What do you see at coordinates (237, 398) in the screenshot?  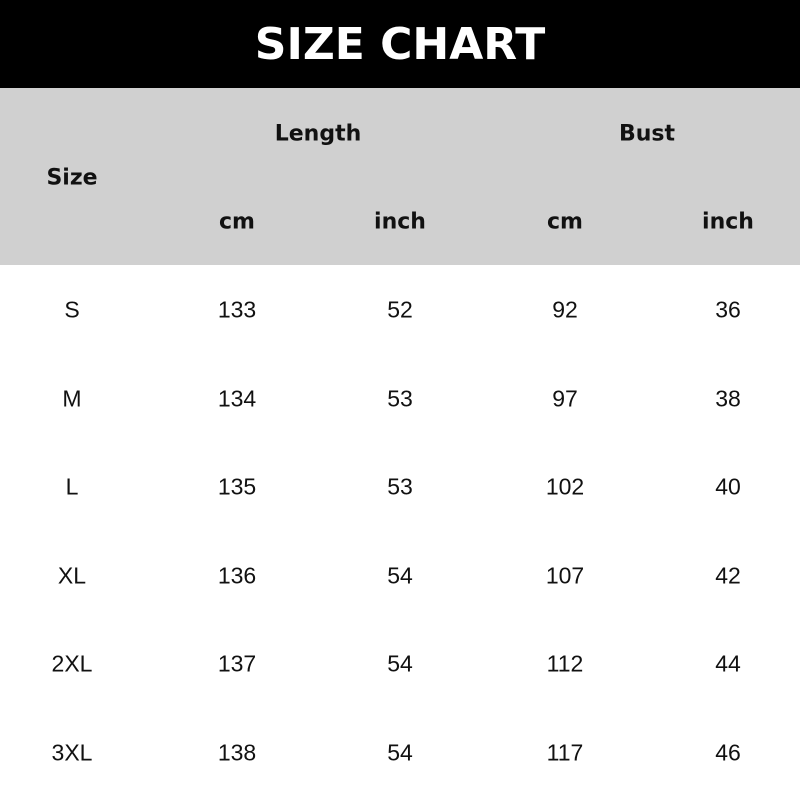 I see `cell-length-cm: 134` at bounding box center [237, 398].